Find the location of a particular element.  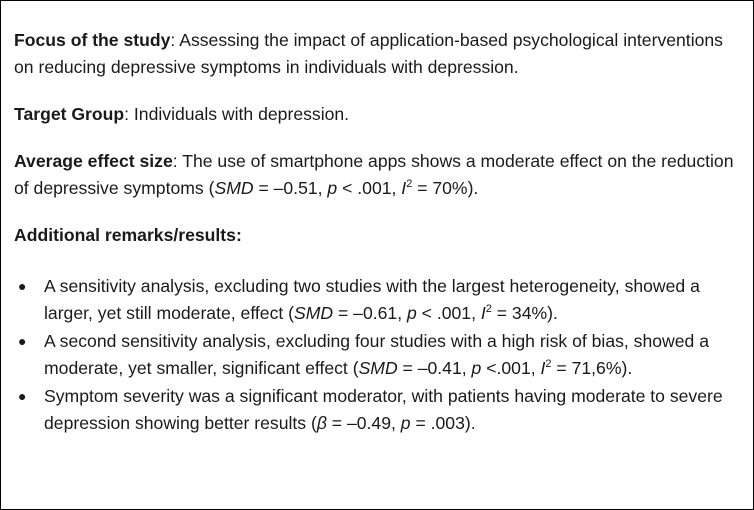

effect-i-value: = 70%). is located at coordinates (445, 188).